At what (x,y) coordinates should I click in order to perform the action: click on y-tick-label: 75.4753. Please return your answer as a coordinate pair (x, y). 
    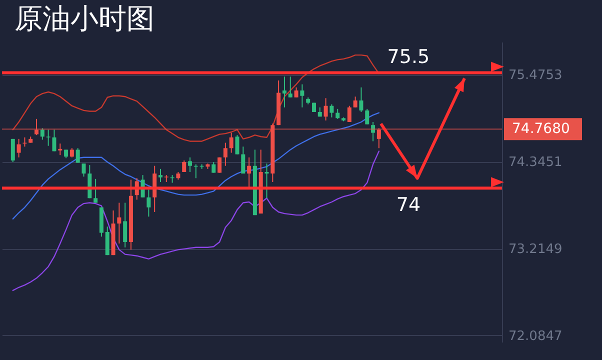
    Looking at the image, I should click on (535, 76).